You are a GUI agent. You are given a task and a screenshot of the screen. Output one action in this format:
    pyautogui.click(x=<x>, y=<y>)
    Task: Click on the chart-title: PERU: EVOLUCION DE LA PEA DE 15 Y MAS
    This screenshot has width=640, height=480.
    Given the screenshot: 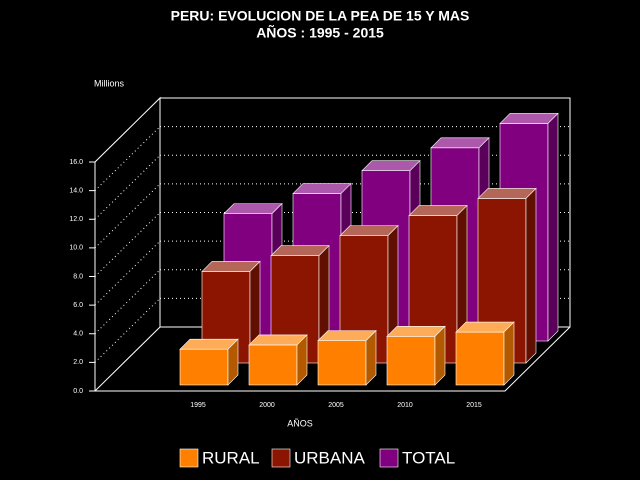 What is the action you would take?
    pyautogui.click(x=320, y=16)
    